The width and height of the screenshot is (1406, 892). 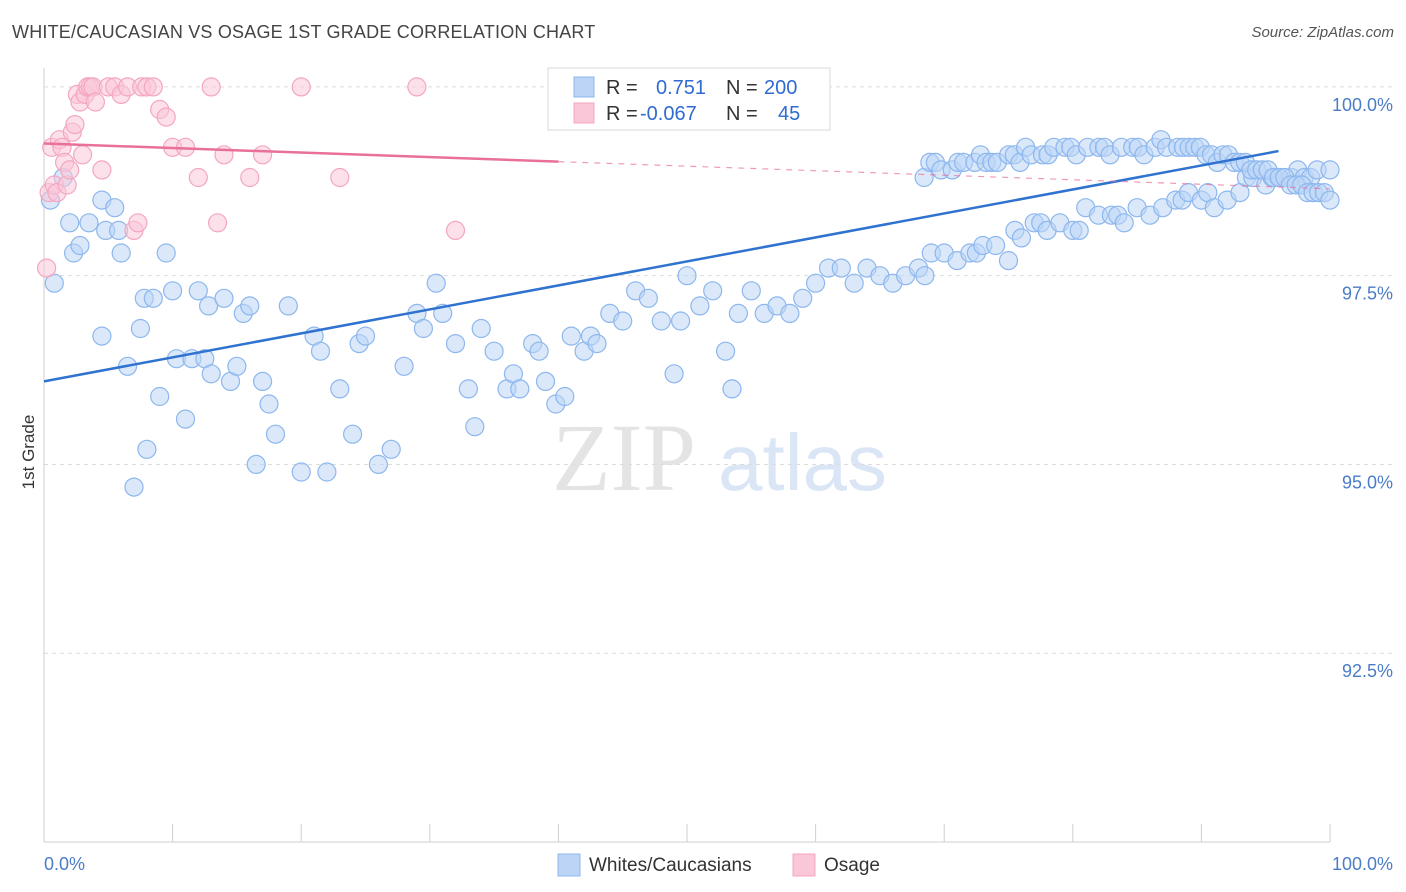 I want to click on legend-swatch-whites, so click(x=584, y=87).